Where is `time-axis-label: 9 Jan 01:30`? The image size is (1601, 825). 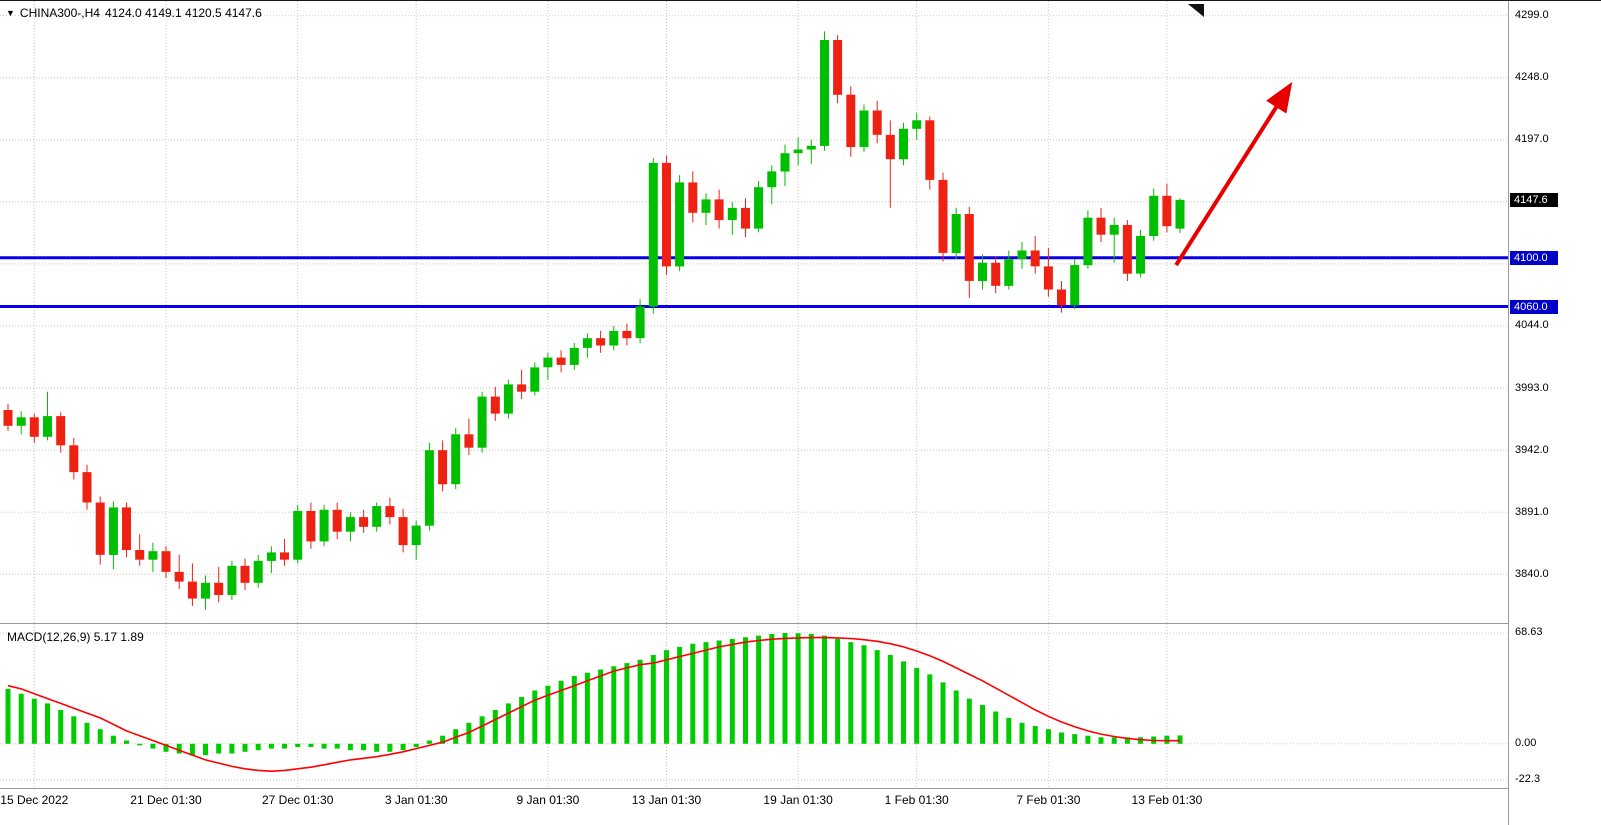
time-axis-label: 9 Jan 01:30 is located at coordinates (548, 800).